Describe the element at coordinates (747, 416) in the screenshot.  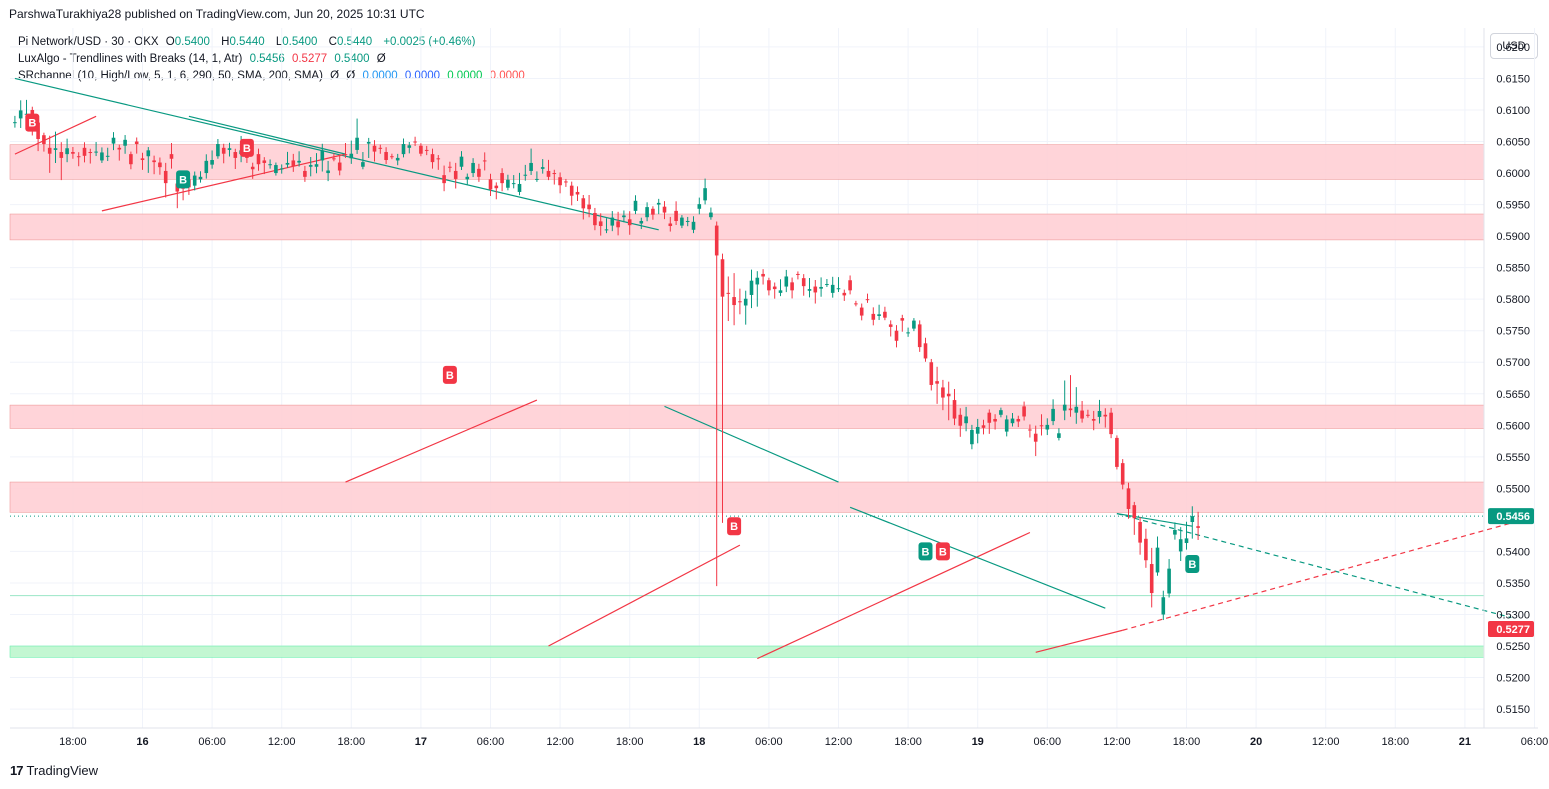
I see `resistance-zone` at that location.